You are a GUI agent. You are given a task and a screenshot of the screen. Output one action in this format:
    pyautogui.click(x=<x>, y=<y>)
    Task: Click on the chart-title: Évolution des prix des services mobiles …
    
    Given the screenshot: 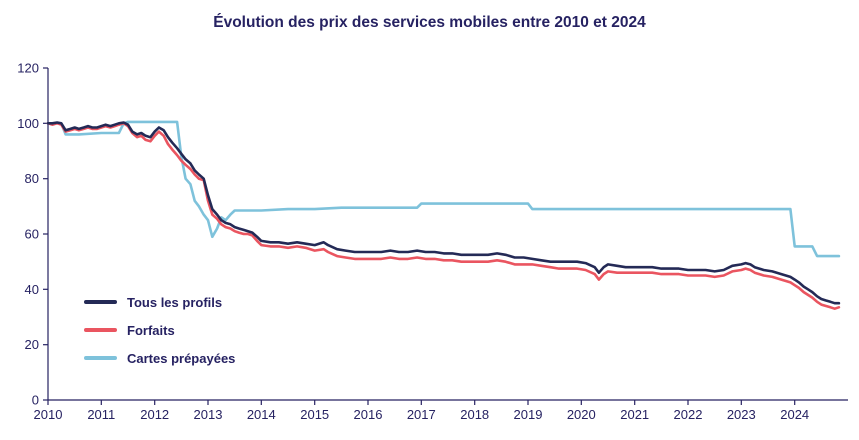 What is the action you would take?
    pyautogui.click(x=429, y=22)
    